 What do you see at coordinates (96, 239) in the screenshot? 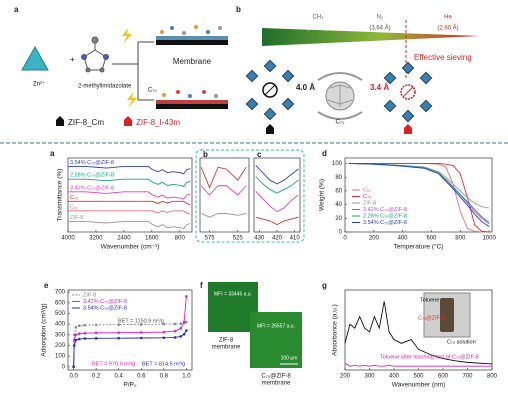
I see `x-tick-label: 3200` at bounding box center [96, 239].